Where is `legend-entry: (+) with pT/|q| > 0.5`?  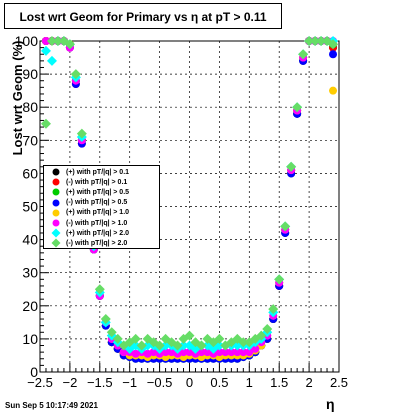
legend-entry: (+) with pT/|q| > 0.5 is located at coordinates (101, 192).